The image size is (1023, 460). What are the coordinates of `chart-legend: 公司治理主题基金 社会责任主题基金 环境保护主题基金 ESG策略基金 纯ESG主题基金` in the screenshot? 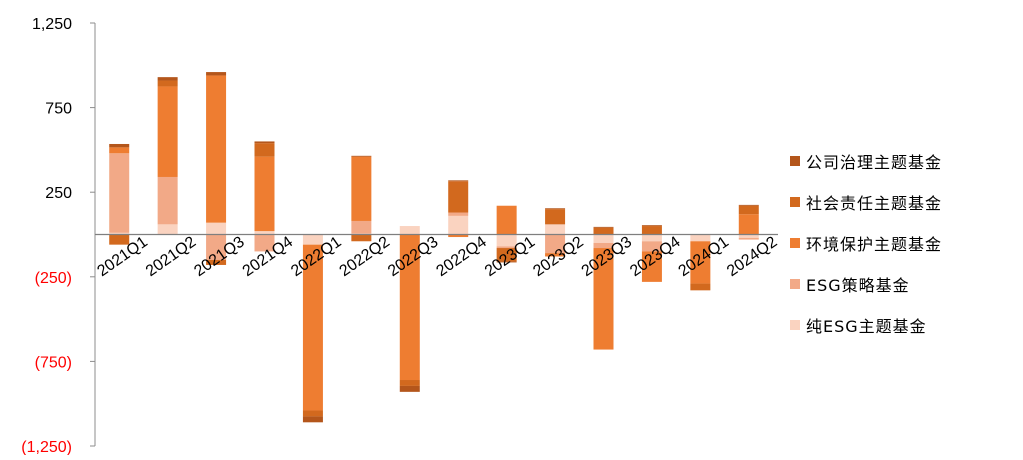 It's located at (866, 252).